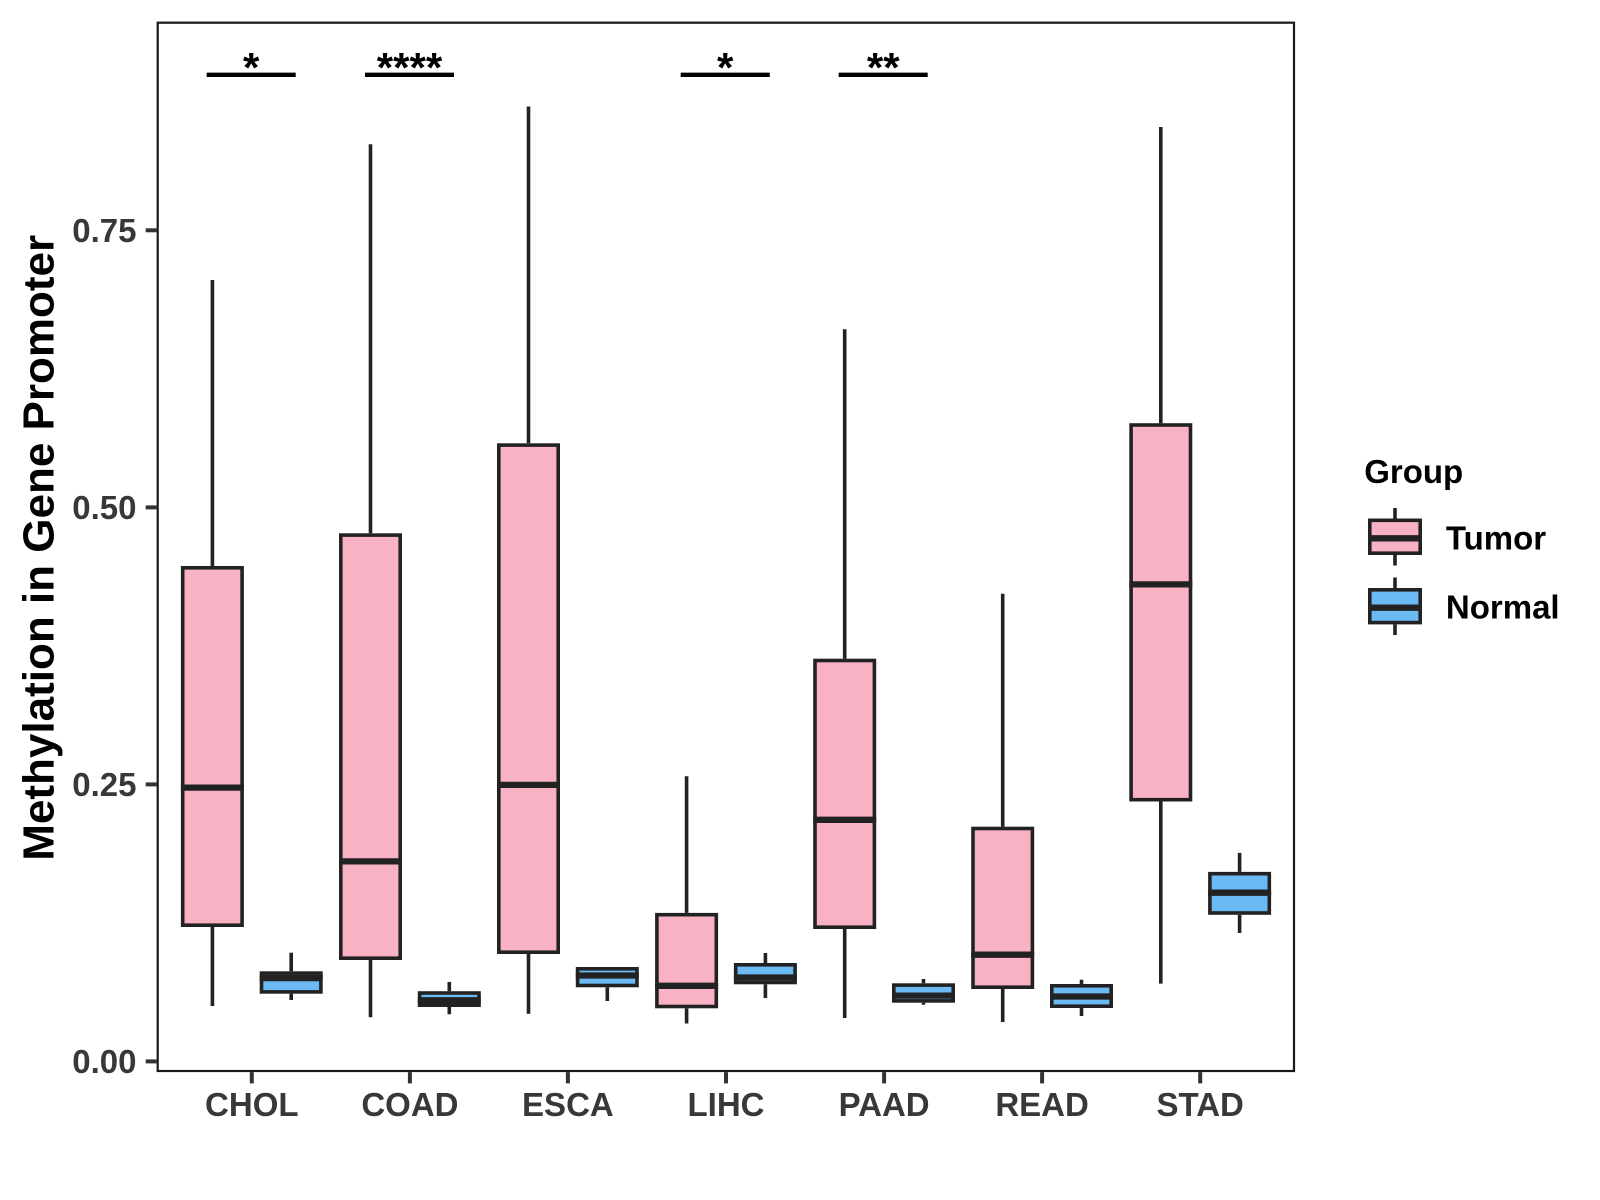 Image resolution: width=1600 pixels, height=1200 pixels. I want to click on svg-text: 0.75, so click(104, 230).